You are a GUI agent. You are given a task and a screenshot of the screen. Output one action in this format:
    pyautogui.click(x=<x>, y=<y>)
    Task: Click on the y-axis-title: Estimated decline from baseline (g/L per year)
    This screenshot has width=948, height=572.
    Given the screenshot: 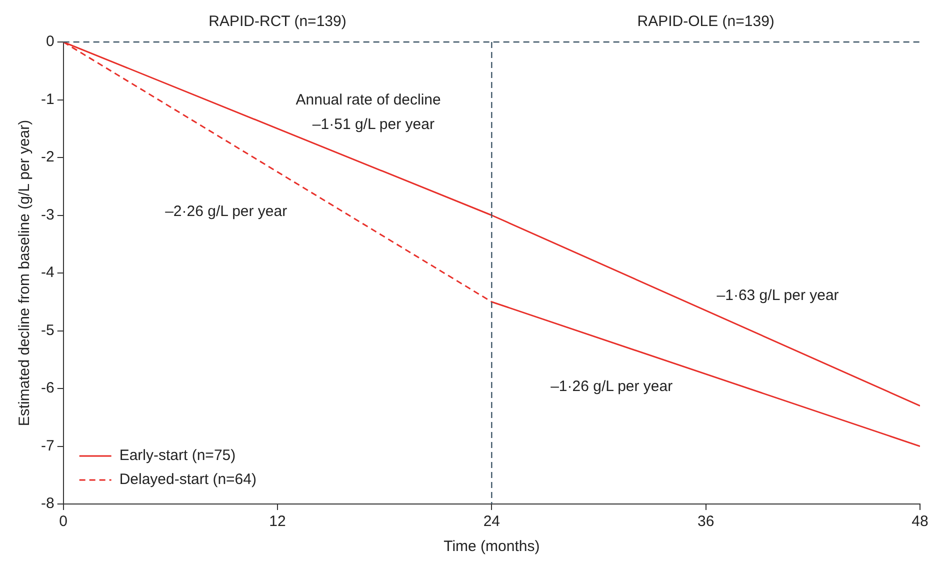 What is the action you would take?
    pyautogui.click(x=25, y=273)
    